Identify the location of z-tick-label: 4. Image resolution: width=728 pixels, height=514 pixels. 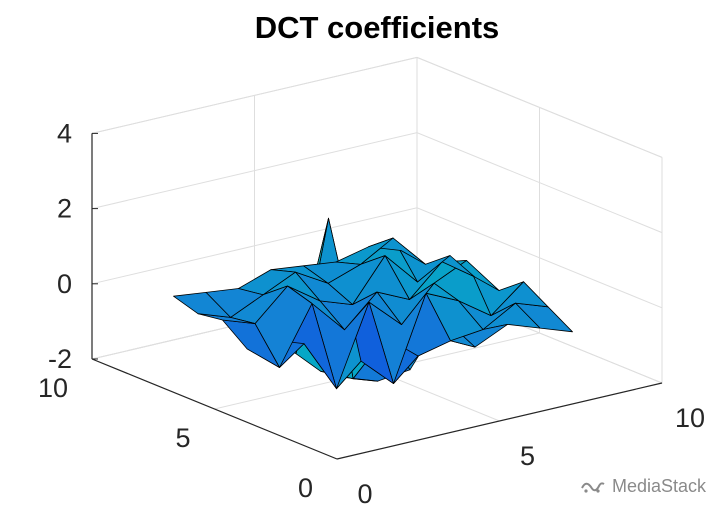
(64, 133).